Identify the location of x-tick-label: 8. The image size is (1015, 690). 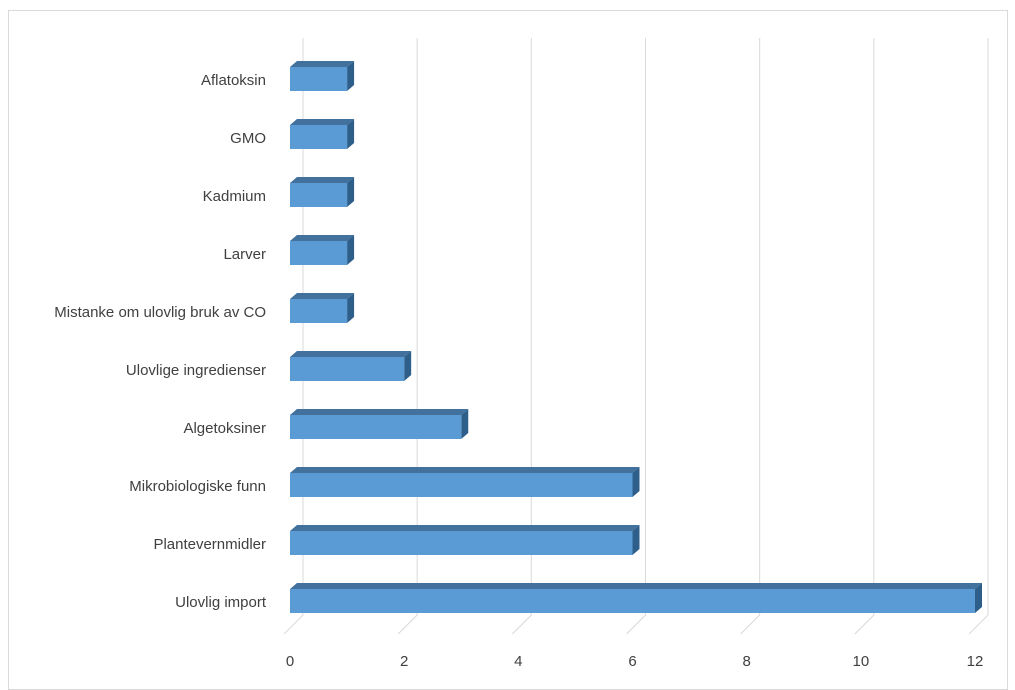
(746, 661).